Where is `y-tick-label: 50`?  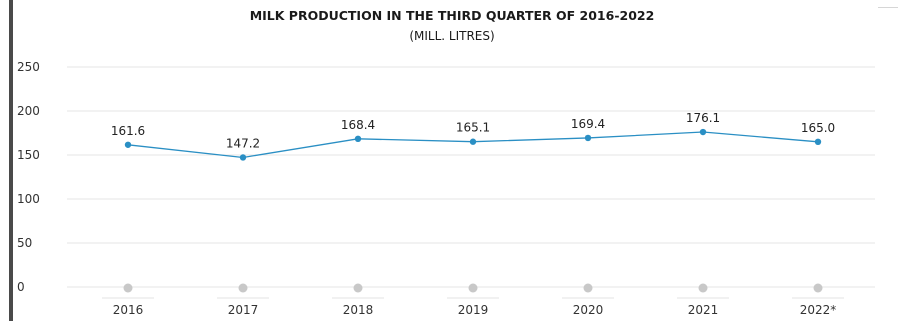 y-tick-label: 50 is located at coordinates (24, 243).